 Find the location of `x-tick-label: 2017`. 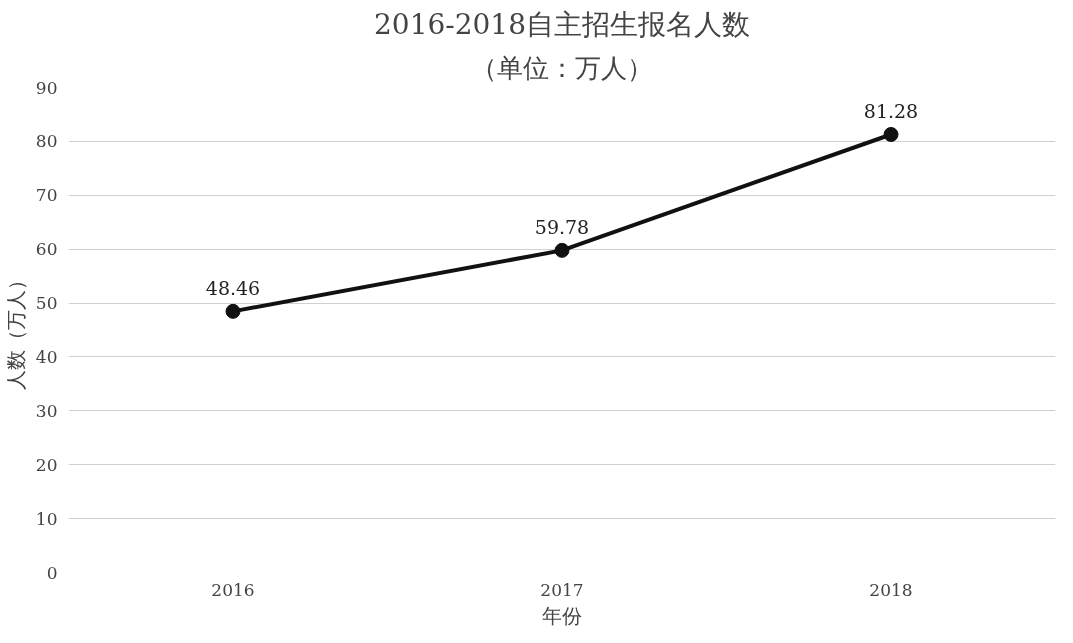

x-tick-label: 2017 is located at coordinates (562, 589).